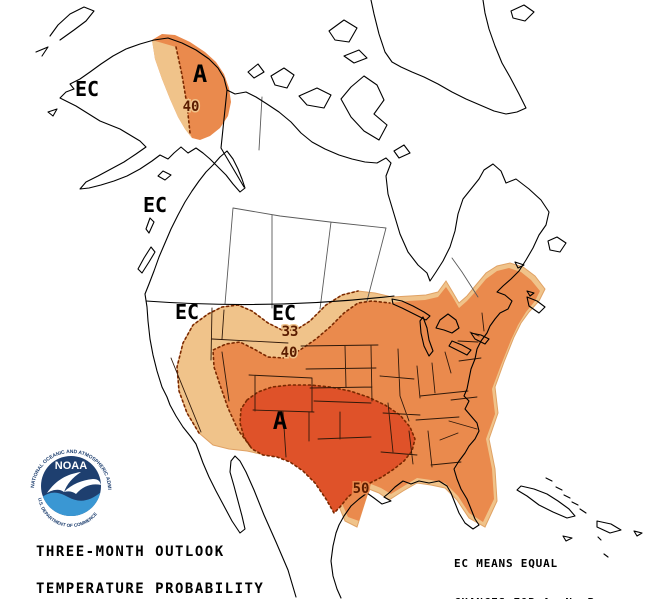 This screenshot has height=599, width=645. What do you see at coordinates (71, 466) in the screenshot?
I see `logo-acronym: NOAA` at bounding box center [71, 466].